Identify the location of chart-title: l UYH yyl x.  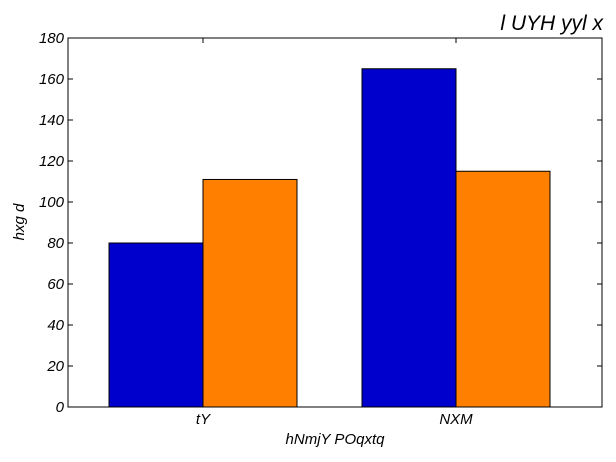
(552, 23).